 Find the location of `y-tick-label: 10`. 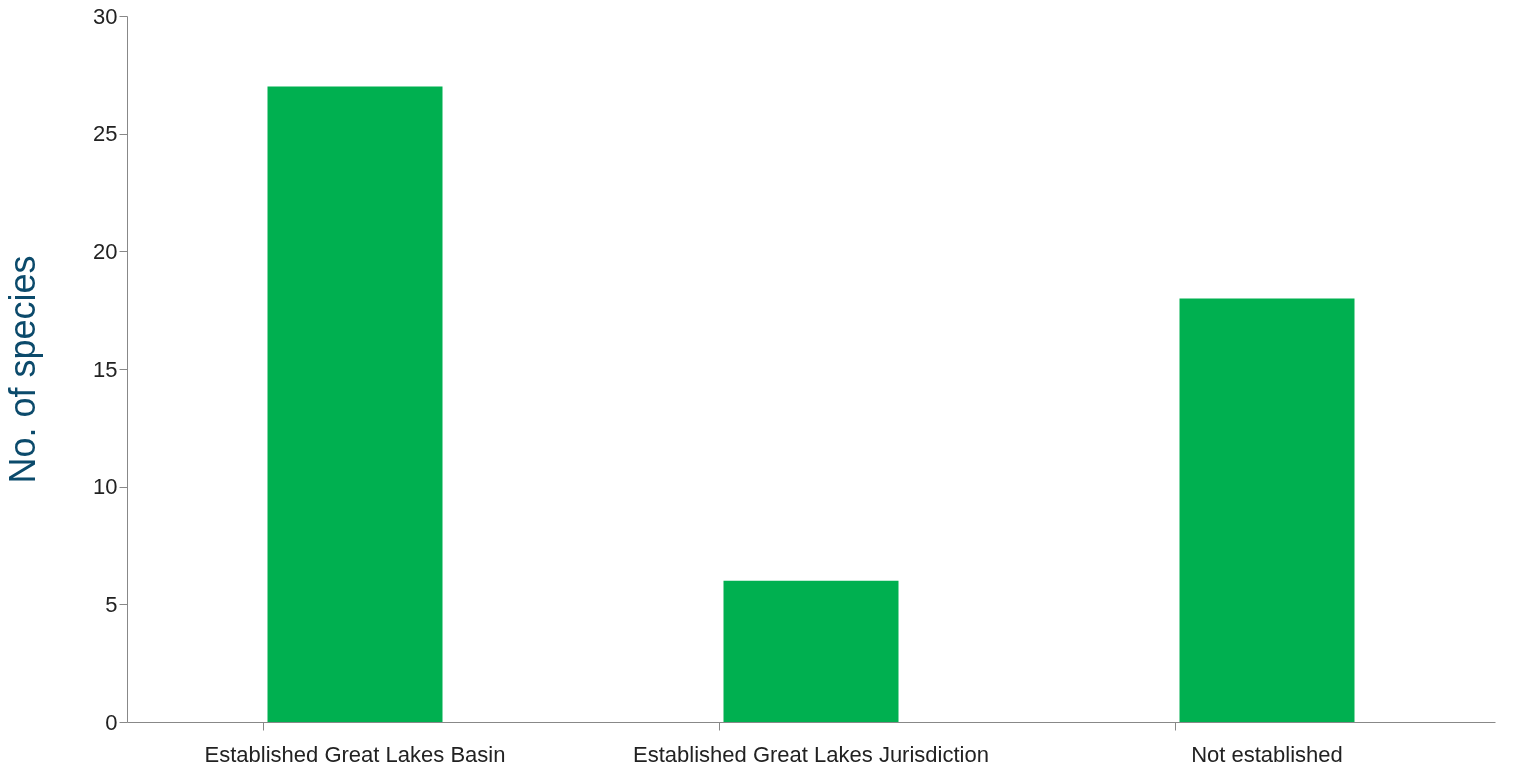

y-tick-label: 10 is located at coordinates (105, 487).